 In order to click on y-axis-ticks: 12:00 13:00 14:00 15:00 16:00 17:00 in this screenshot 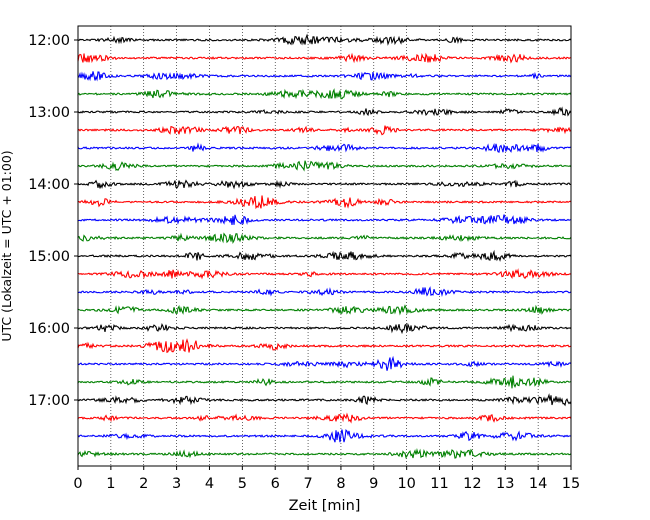, I will do `click(53, 221)`.